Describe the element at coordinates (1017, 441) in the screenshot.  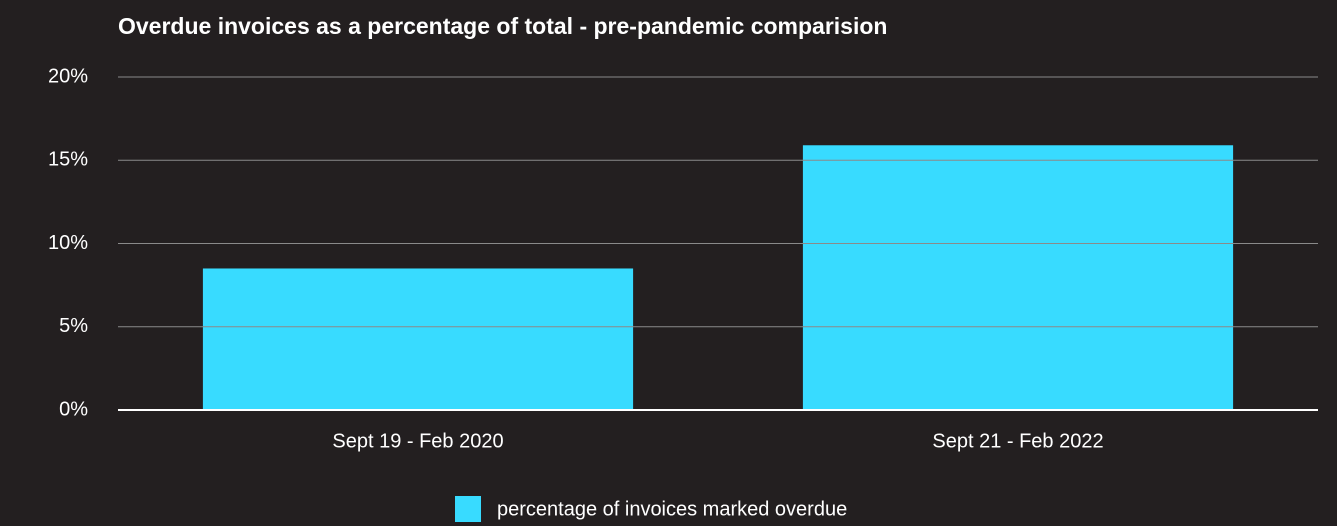
I see `x-tick-label: Sept 21 - Feb 2022` at that location.